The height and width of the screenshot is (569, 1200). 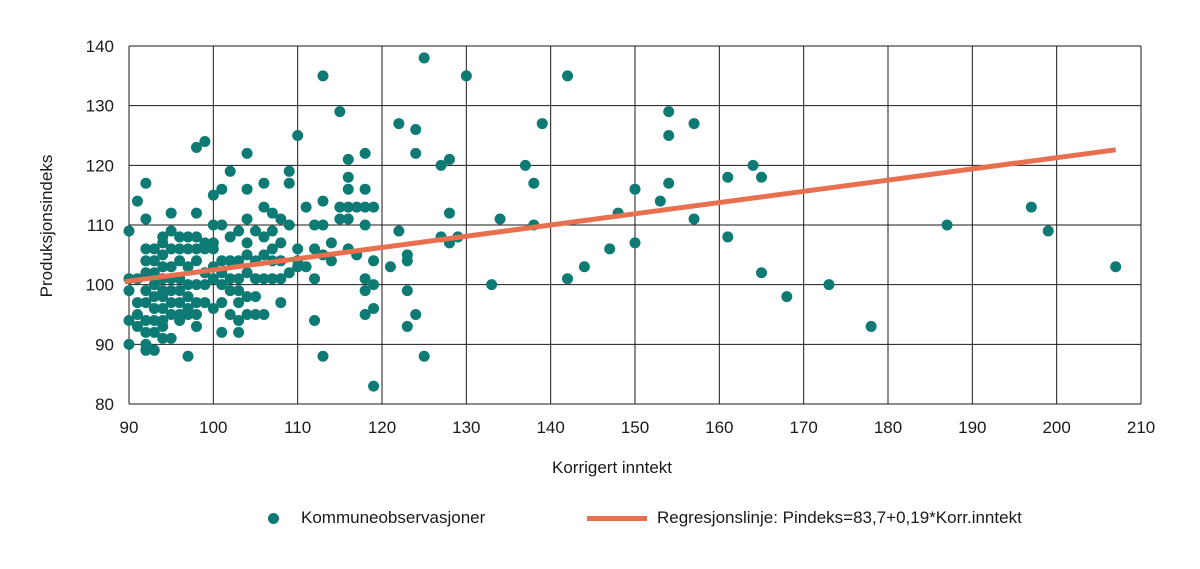 What do you see at coordinates (213, 427) in the screenshot?
I see `x-tick-label: 100` at bounding box center [213, 427].